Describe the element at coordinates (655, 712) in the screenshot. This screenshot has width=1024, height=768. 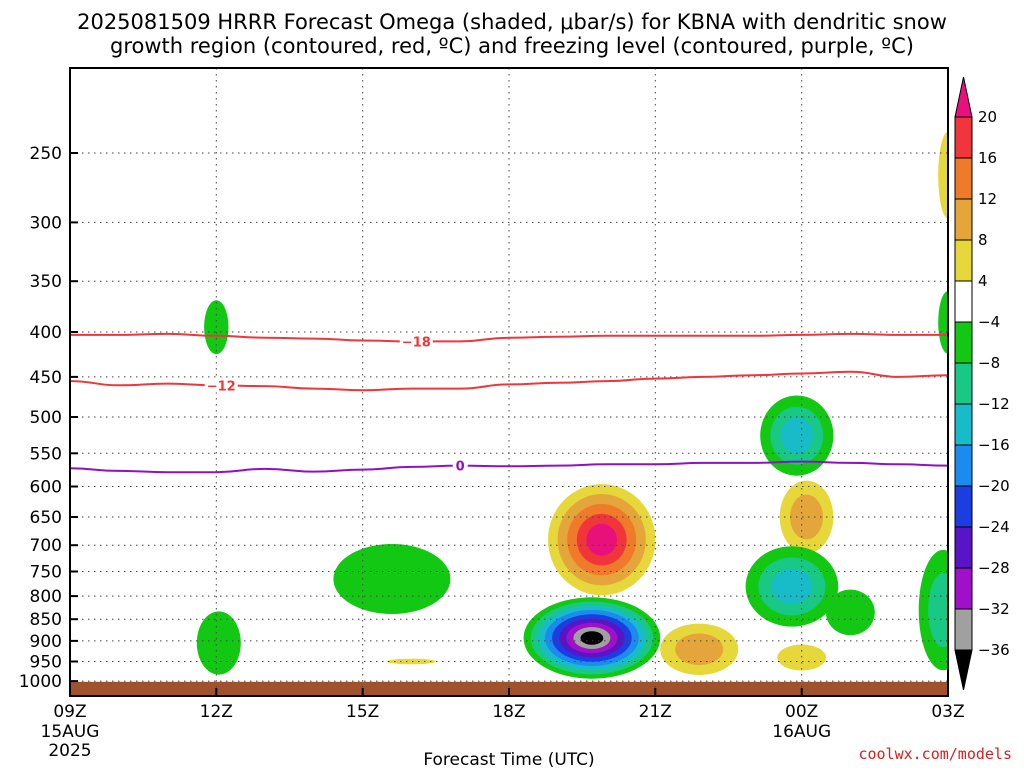
I see `x-tick-label-21Z: 21Z` at that location.